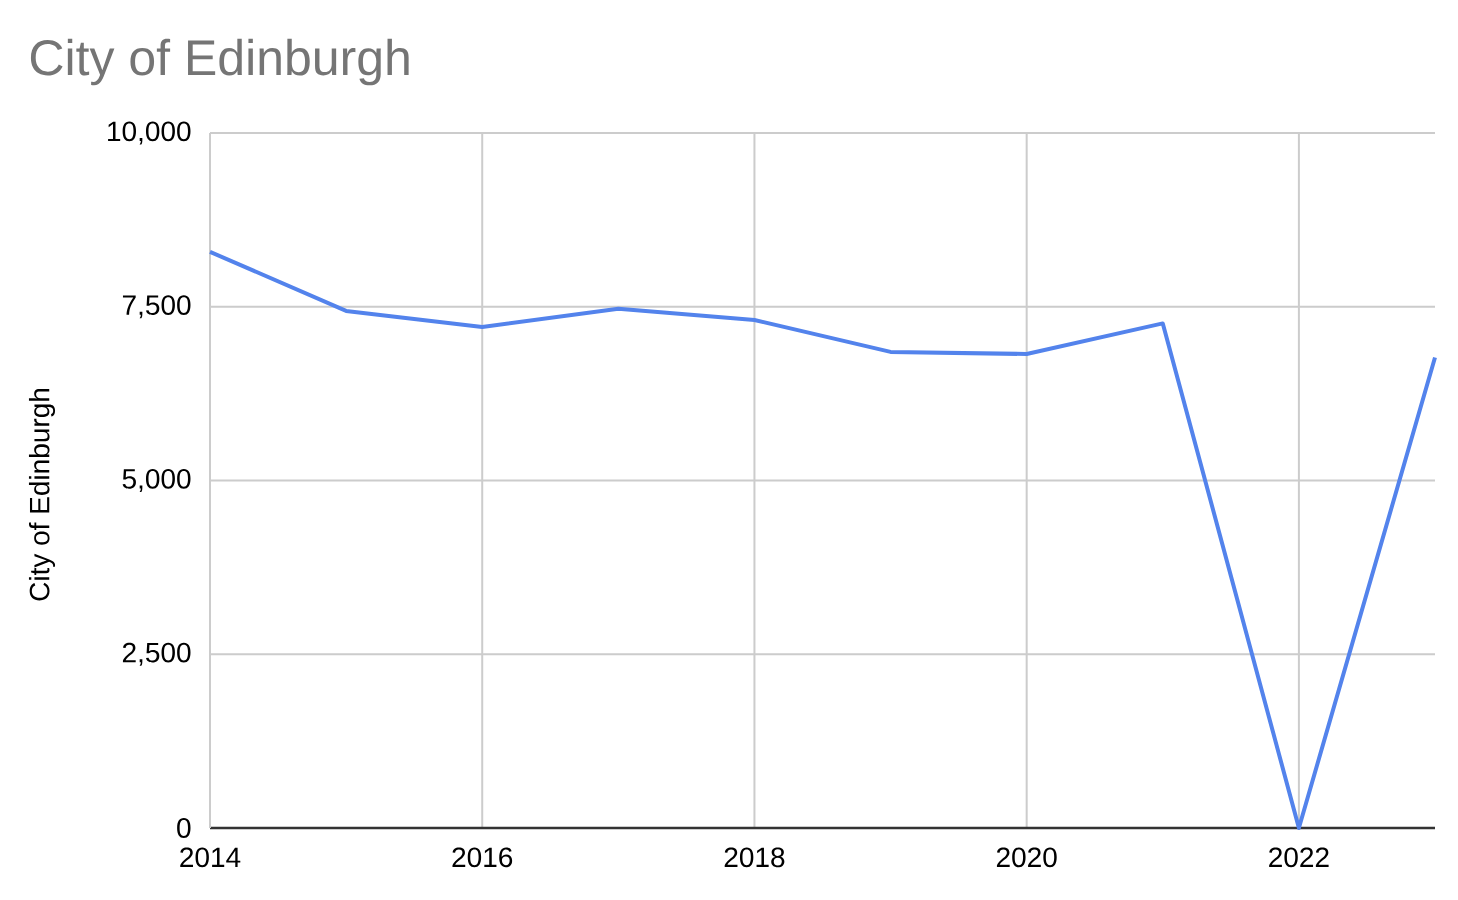  I want to click on x-tick-label: 2022, so click(1299, 857).